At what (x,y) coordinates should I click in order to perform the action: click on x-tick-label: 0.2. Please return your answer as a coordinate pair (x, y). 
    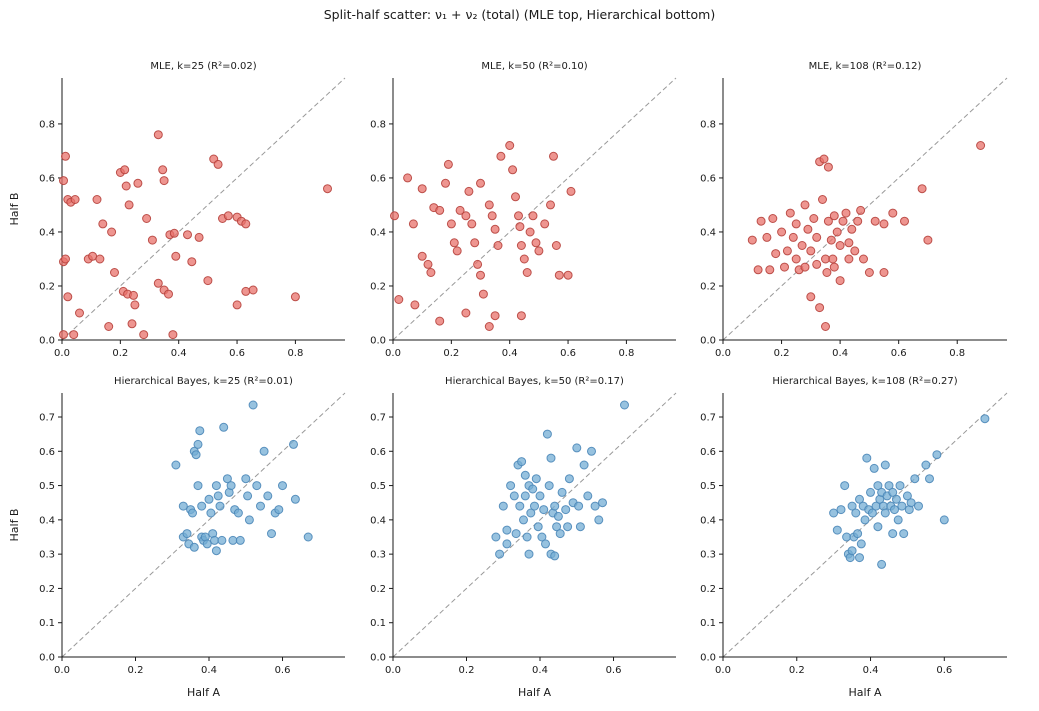
    Looking at the image, I should click on (782, 353).